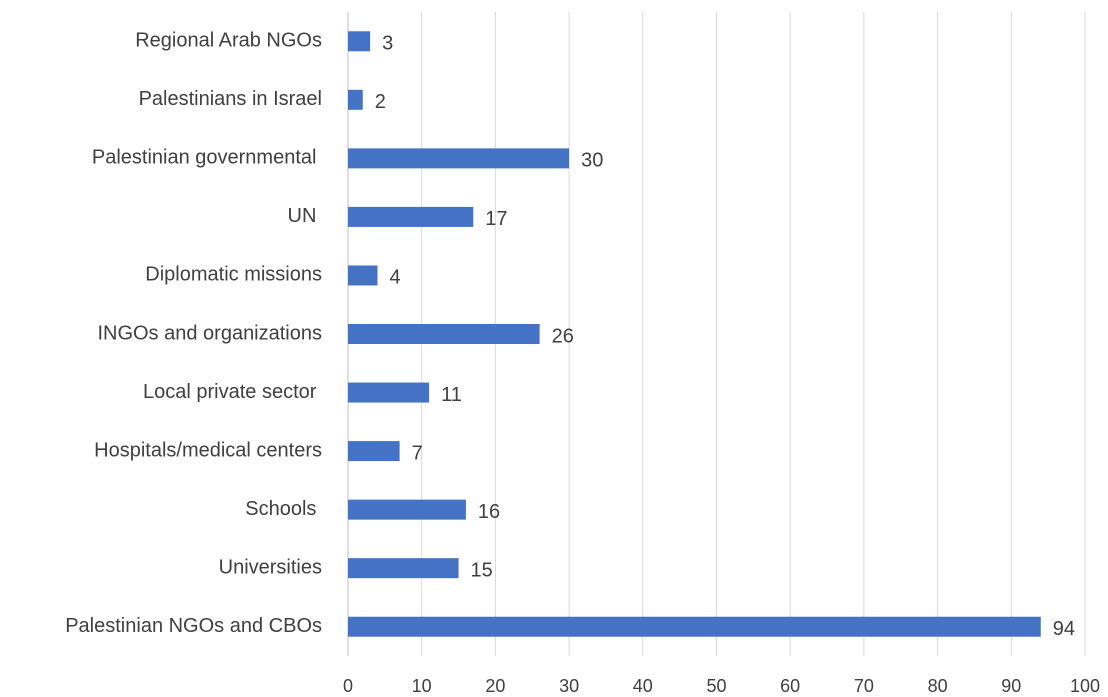 The image size is (1108, 697). Describe the element at coordinates (496, 219) in the screenshot. I see `value-label: 17` at that location.